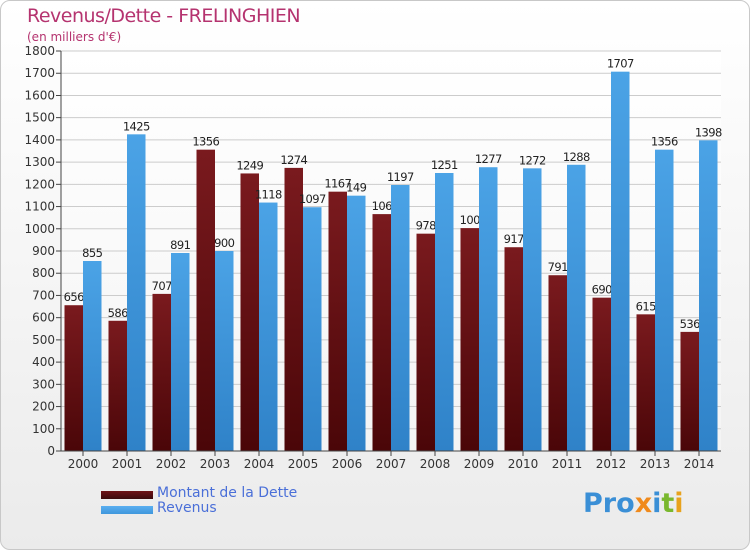 The width and height of the screenshot is (750, 550). Describe the element at coordinates (356, 188) in the screenshot. I see `data-label: 149` at that location.